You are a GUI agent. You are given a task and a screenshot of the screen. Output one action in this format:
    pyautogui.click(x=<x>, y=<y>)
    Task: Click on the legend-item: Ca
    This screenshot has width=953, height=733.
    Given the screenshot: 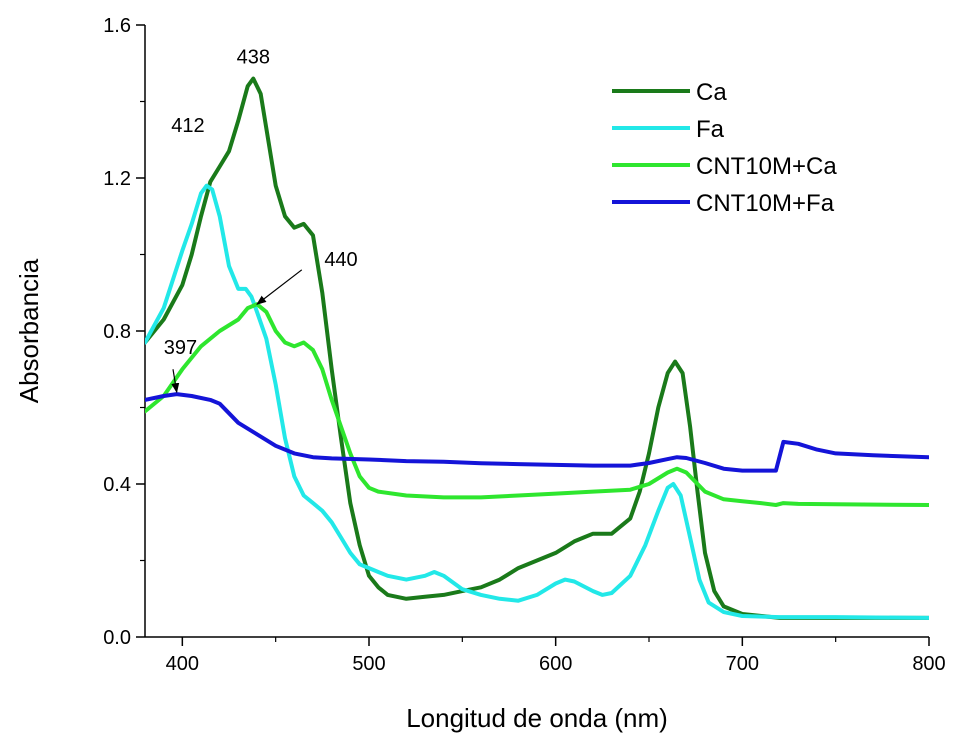 What is the action you would take?
    pyautogui.click(x=669, y=92)
    